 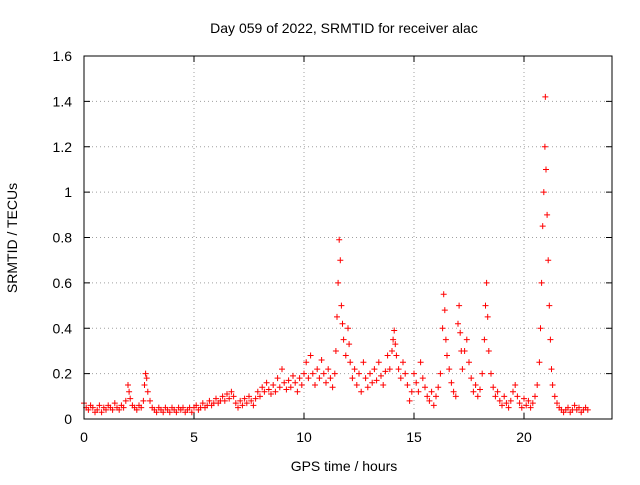 What do you see at coordinates (524, 437) in the screenshot?
I see `x-tick-label: 20` at bounding box center [524, 437].